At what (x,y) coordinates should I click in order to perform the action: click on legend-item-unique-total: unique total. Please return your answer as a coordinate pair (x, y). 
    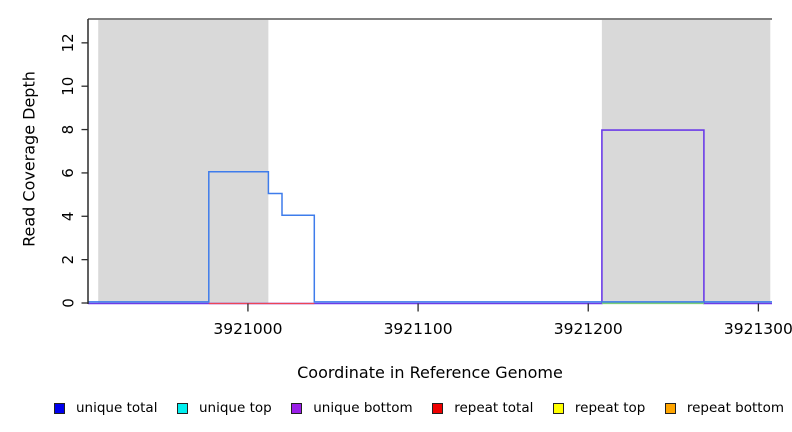
    Looking at the image, I should click on (105, 408).